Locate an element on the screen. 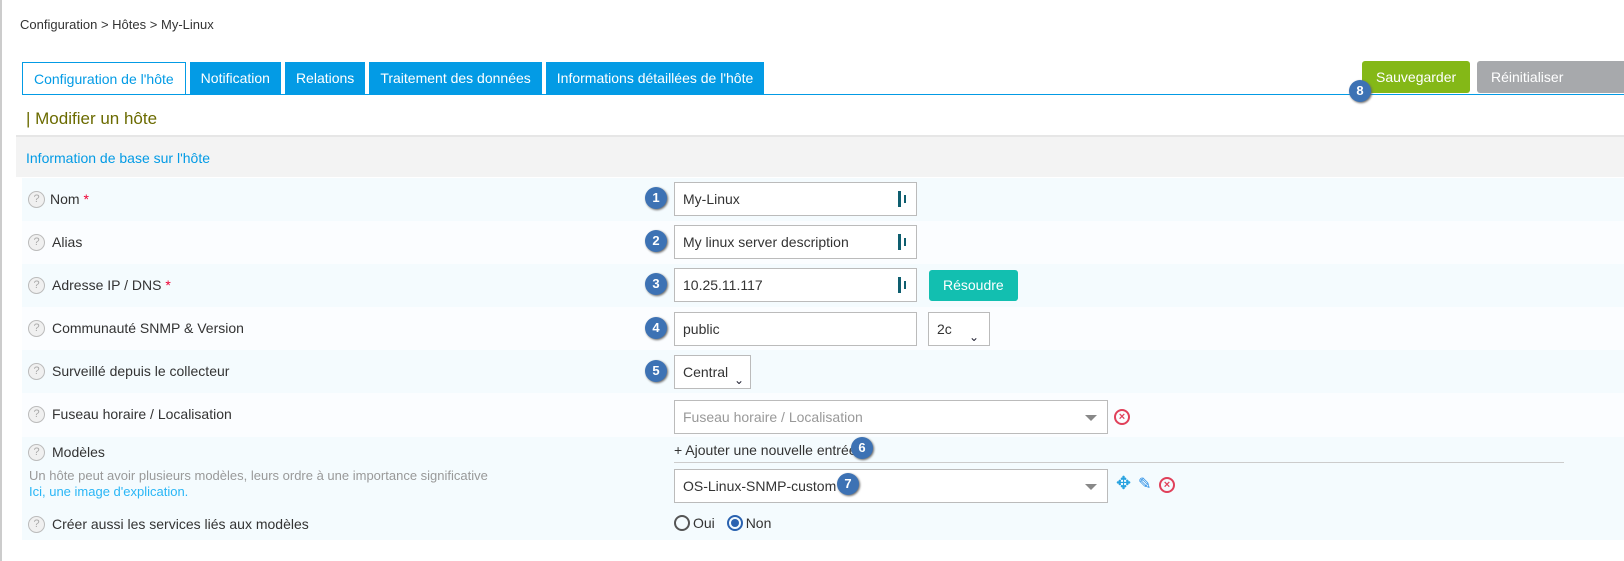 This screenshot has height=561, width=1624. section-header: Information de base sur l'hôte is located at coordinates (820, 156).